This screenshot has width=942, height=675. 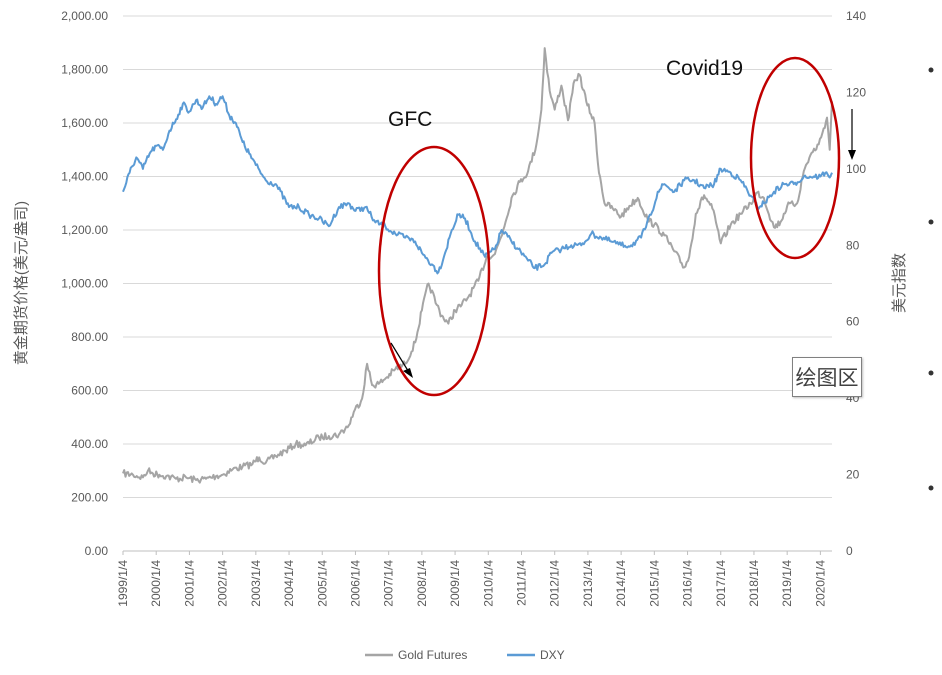 I want to click on x-tick-label: 2008/1/4, so click(x=422, y=583).